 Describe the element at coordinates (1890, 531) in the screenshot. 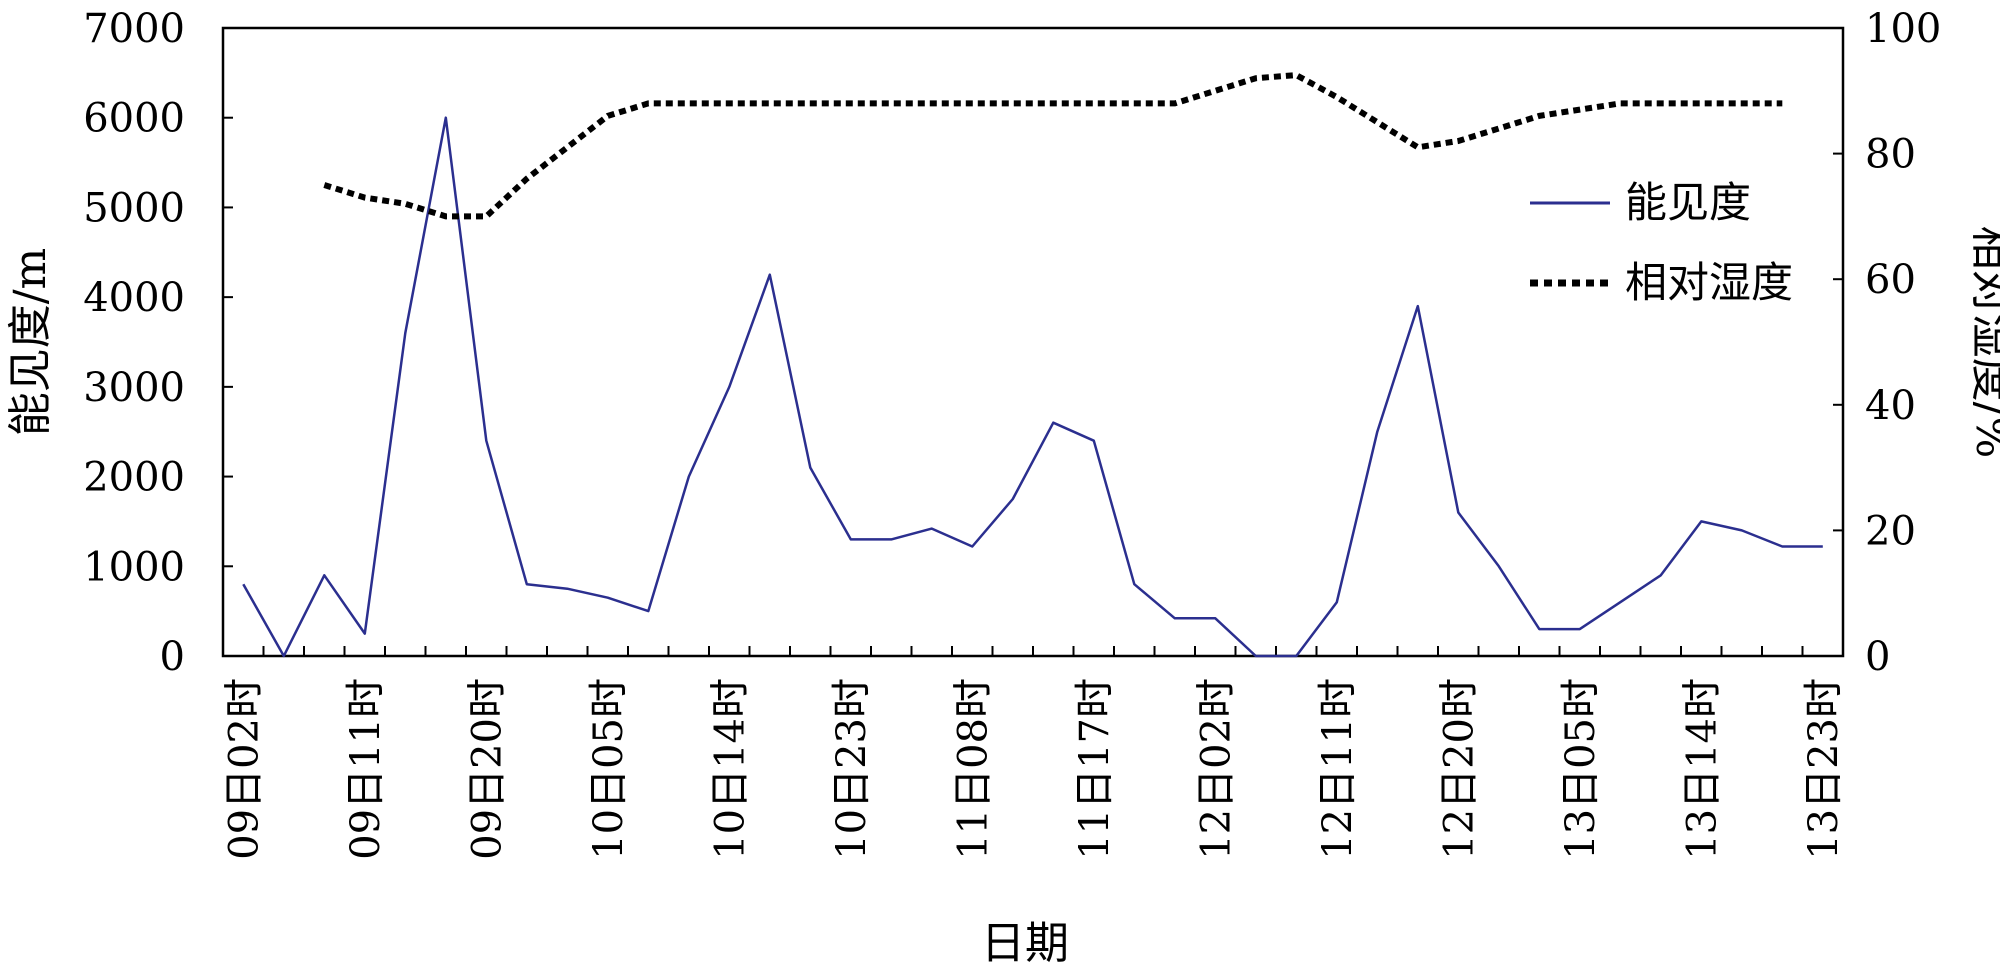

I see `y-right-tick-label-1: 20` at that location.